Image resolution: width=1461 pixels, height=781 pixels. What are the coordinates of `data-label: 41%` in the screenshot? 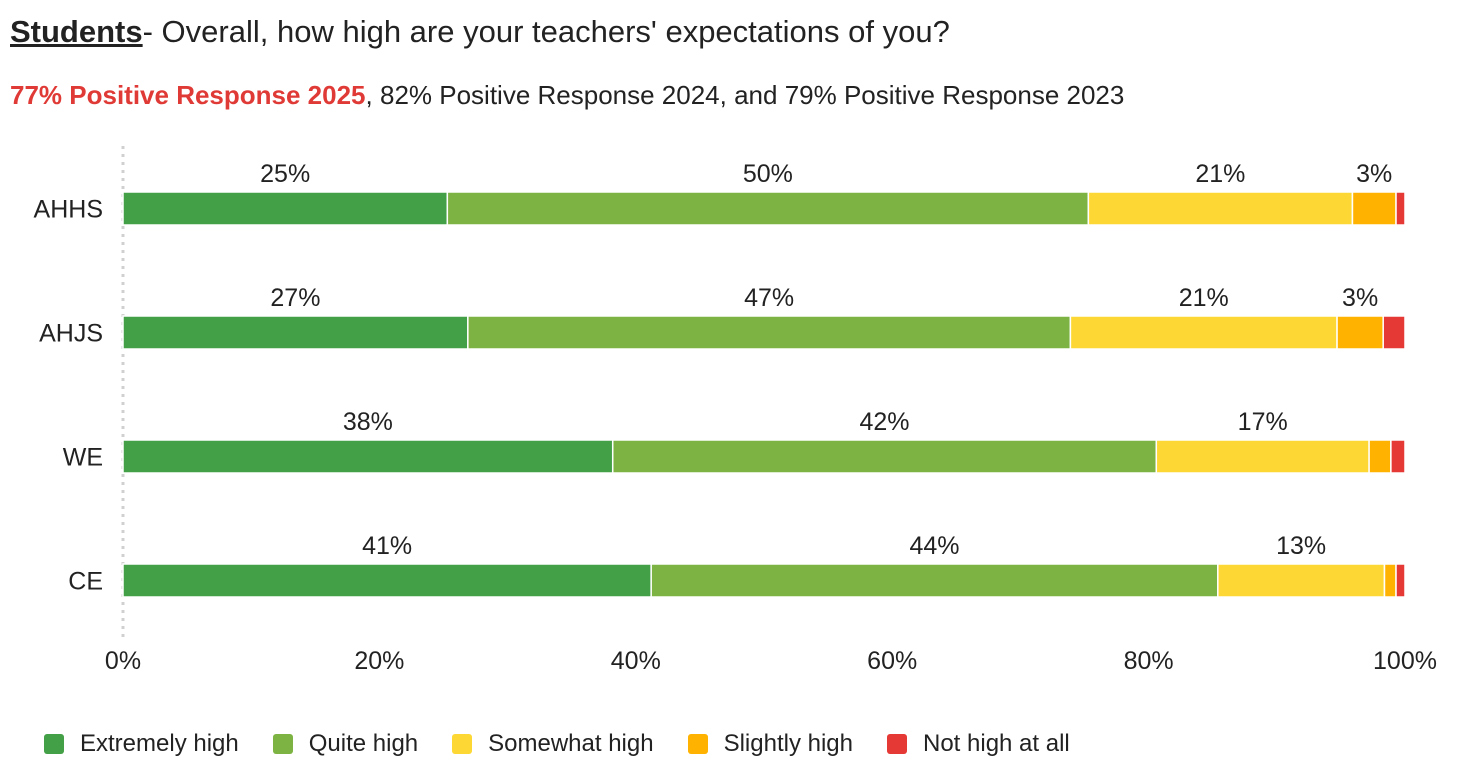 It's located at (387, 546).